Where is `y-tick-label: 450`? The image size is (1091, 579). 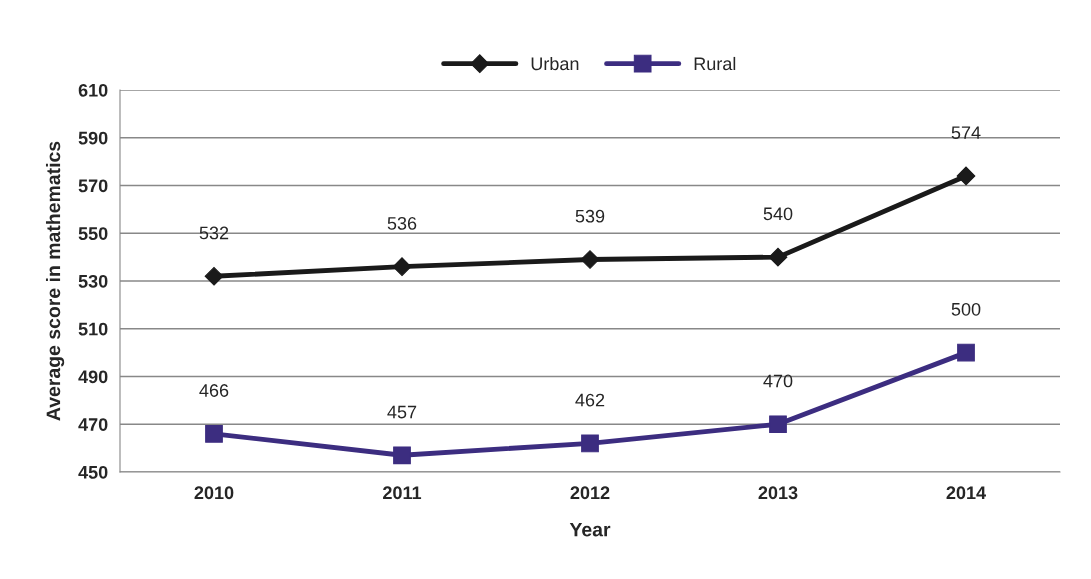
y-tick-label: 450 is located at coordinates (93, 472).